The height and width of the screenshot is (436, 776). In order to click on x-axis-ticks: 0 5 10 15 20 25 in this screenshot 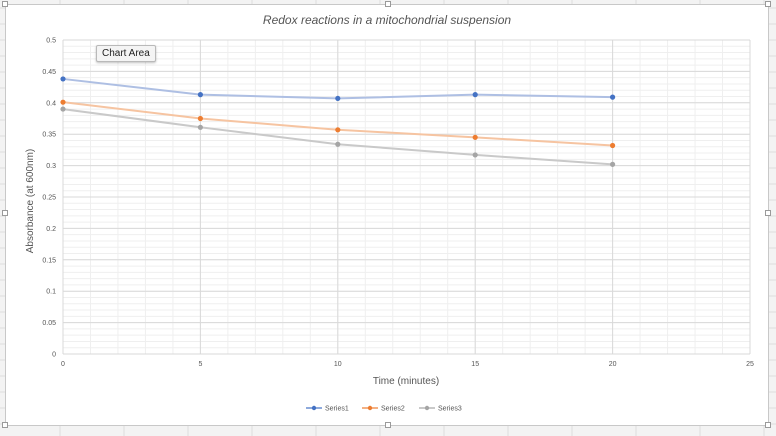, I will do `click(407, 364)`.